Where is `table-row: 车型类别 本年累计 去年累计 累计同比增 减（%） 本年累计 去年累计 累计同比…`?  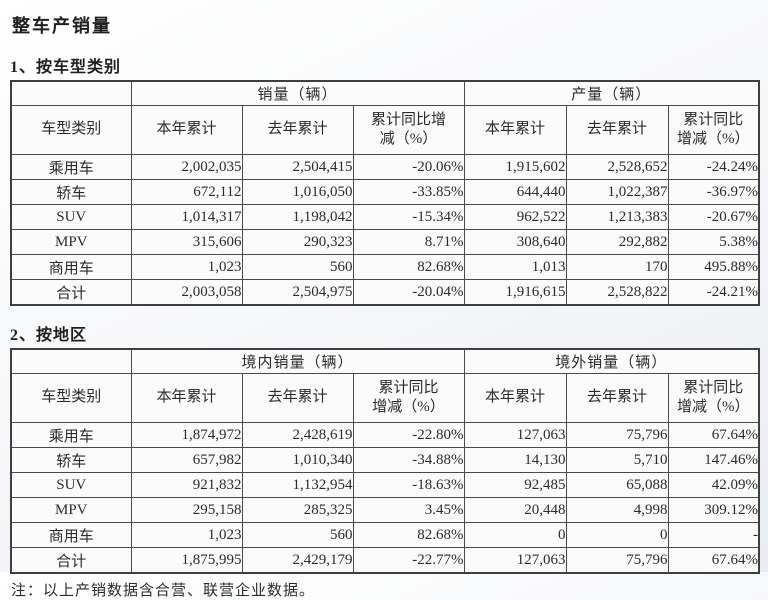
table-row: 车型类别 本年累计 去年累计 累计同比增 减（%） 本年累计 去年累计 累计同比… is located at coordinates (385, 130).